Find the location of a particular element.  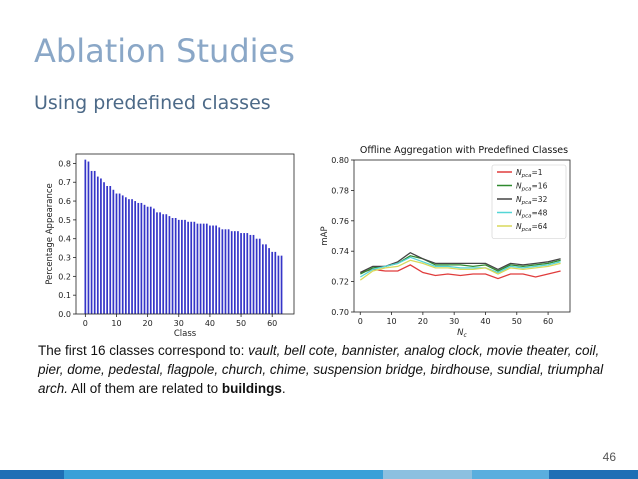

y-tick-label: 0.4 is located at coordinates (64, 239).